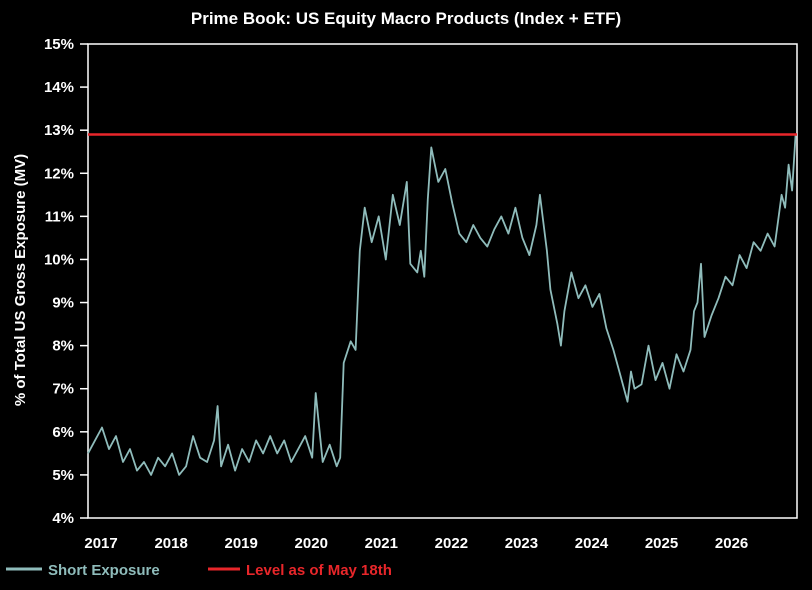  I want to click on y-axis-label: % of Total US Gross Exposure (MV), so click(20, 280).